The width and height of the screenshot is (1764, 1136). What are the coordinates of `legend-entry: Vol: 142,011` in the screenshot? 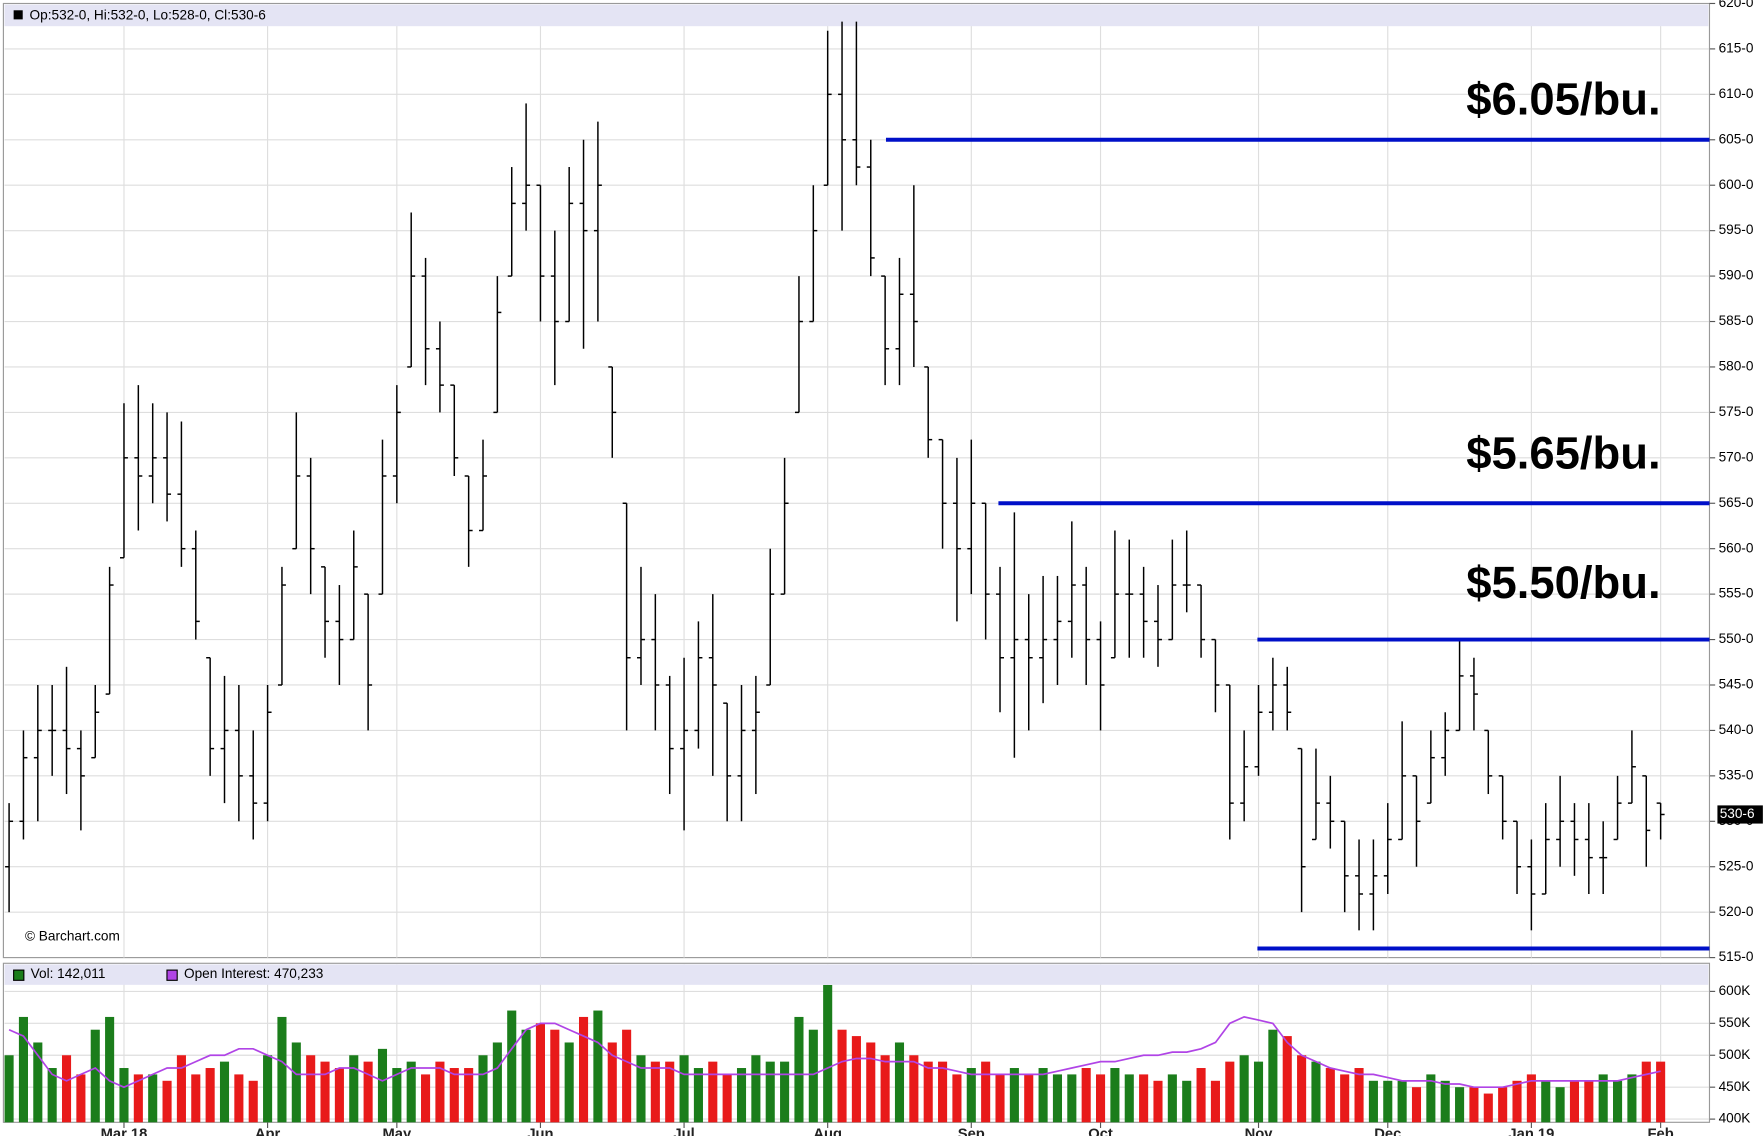 It's located at (68, 973).